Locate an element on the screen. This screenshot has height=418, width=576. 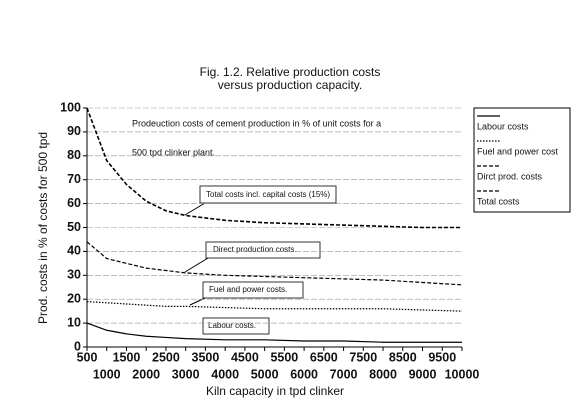
x-tick-label: 5000 is located at coordinates (265, 374).